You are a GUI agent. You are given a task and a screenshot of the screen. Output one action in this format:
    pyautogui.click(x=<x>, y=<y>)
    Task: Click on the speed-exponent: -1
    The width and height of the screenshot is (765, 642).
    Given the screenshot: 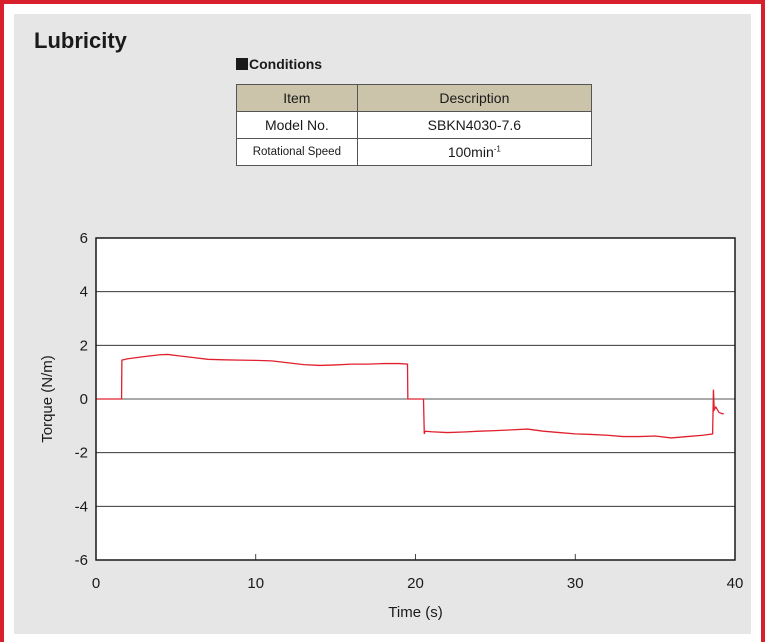 What is the action you would take?
    pyautogui.click(x=497, y=149)
    